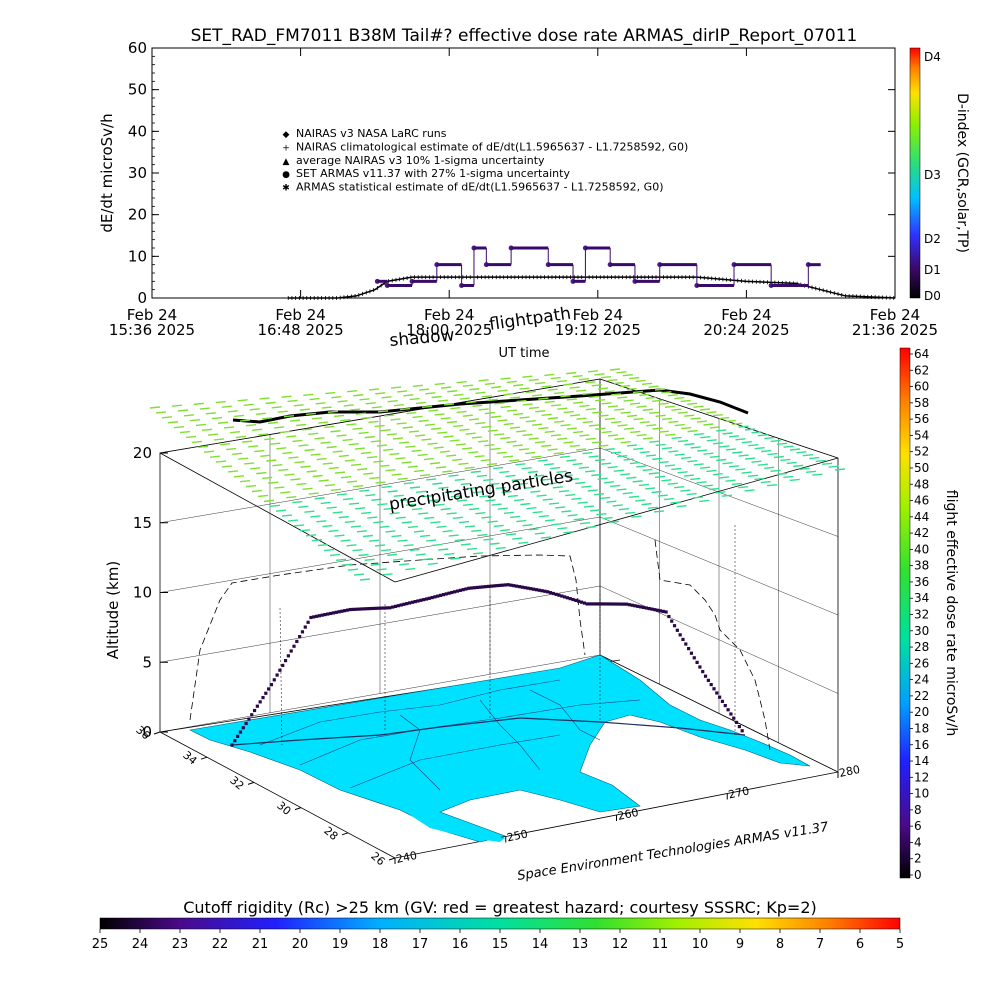  Describe the element at coordinates (406, 857) in the screenshot. I see `lon-tick-label: 240` at that location.